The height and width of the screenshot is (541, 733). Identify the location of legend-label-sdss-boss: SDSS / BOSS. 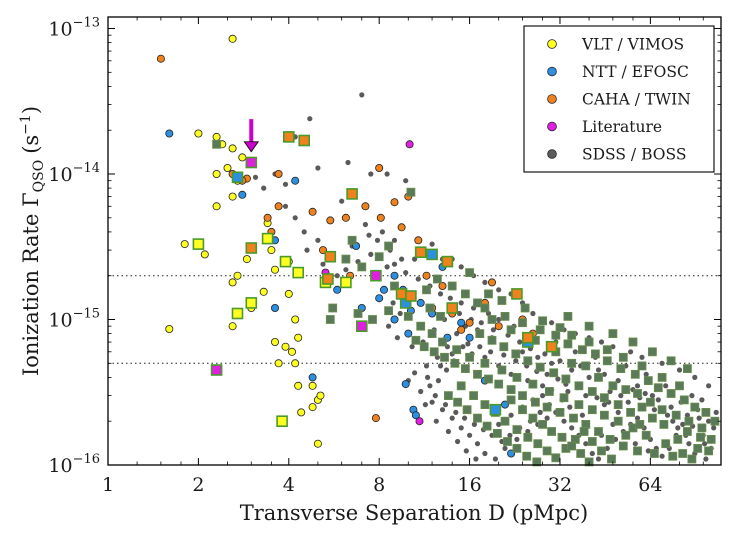
(634, 155).